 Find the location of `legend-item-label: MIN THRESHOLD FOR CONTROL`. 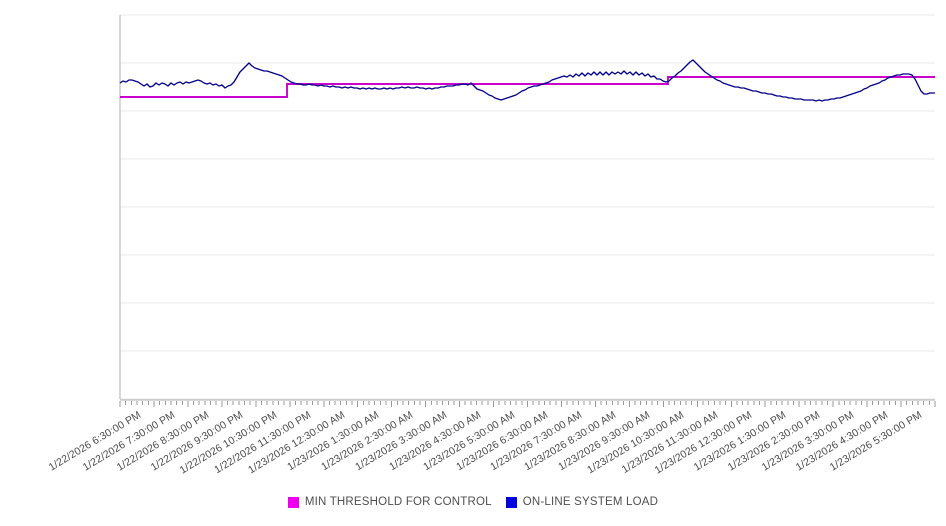

legend-item-label: MIN THRESHOLD FOR CONTROL is located at coordinates (398, 502).